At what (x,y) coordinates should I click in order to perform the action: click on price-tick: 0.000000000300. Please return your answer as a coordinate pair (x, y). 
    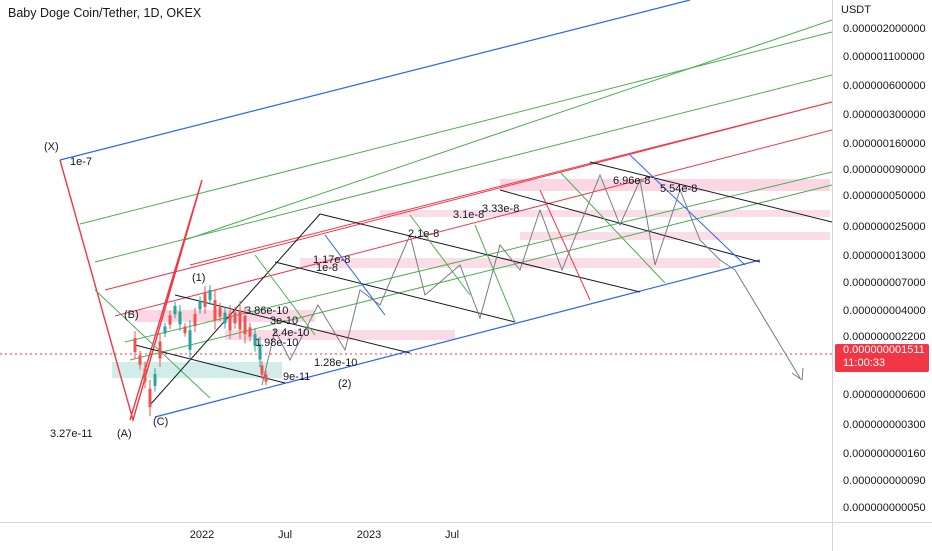
    Looking at the image, I should click on (884, 425).